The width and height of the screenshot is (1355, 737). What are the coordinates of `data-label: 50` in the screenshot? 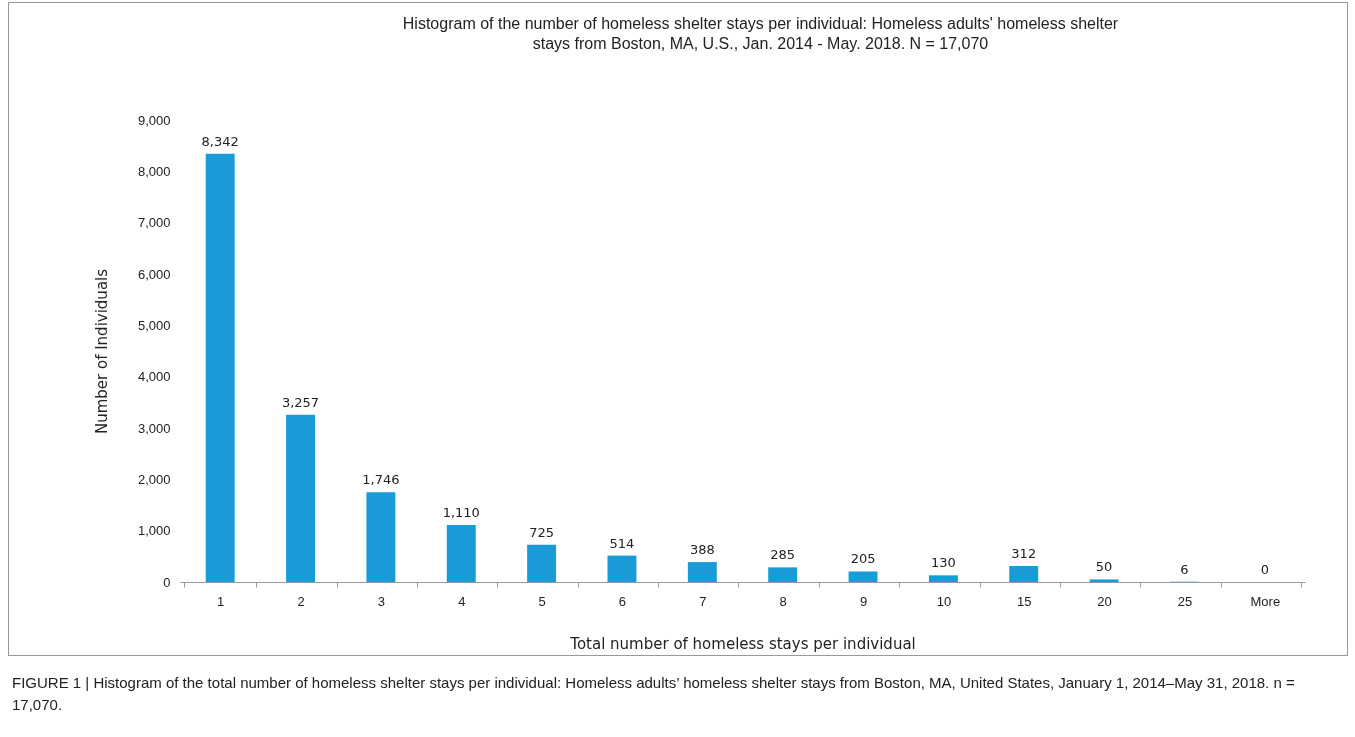 It's located at (1104, 567).